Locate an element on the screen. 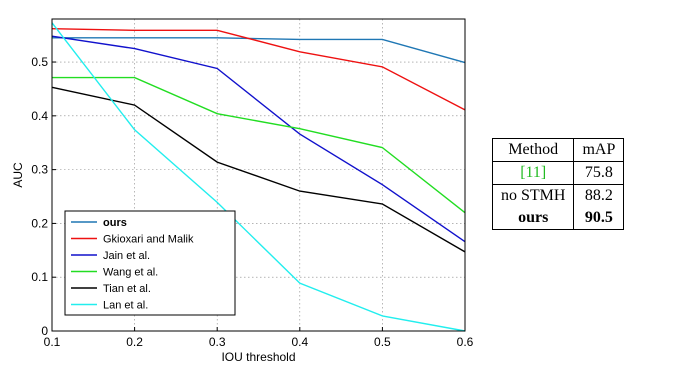 This screenshot has width=690, height=370. x-tick-label: 0.3 is located at coordinates (217, 342).